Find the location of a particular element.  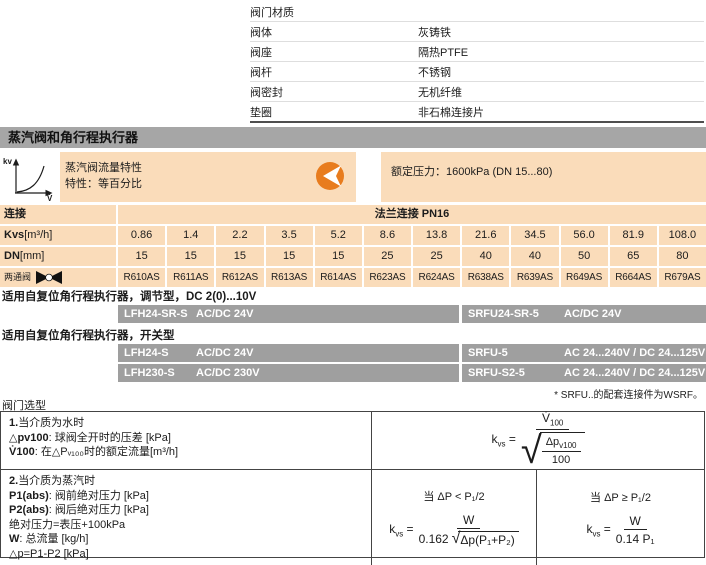

steam-case2-cell: 当 ΔP ≥ P₁/2 kvs = W 0.14 P₁ is located at coordinates (620, 517).